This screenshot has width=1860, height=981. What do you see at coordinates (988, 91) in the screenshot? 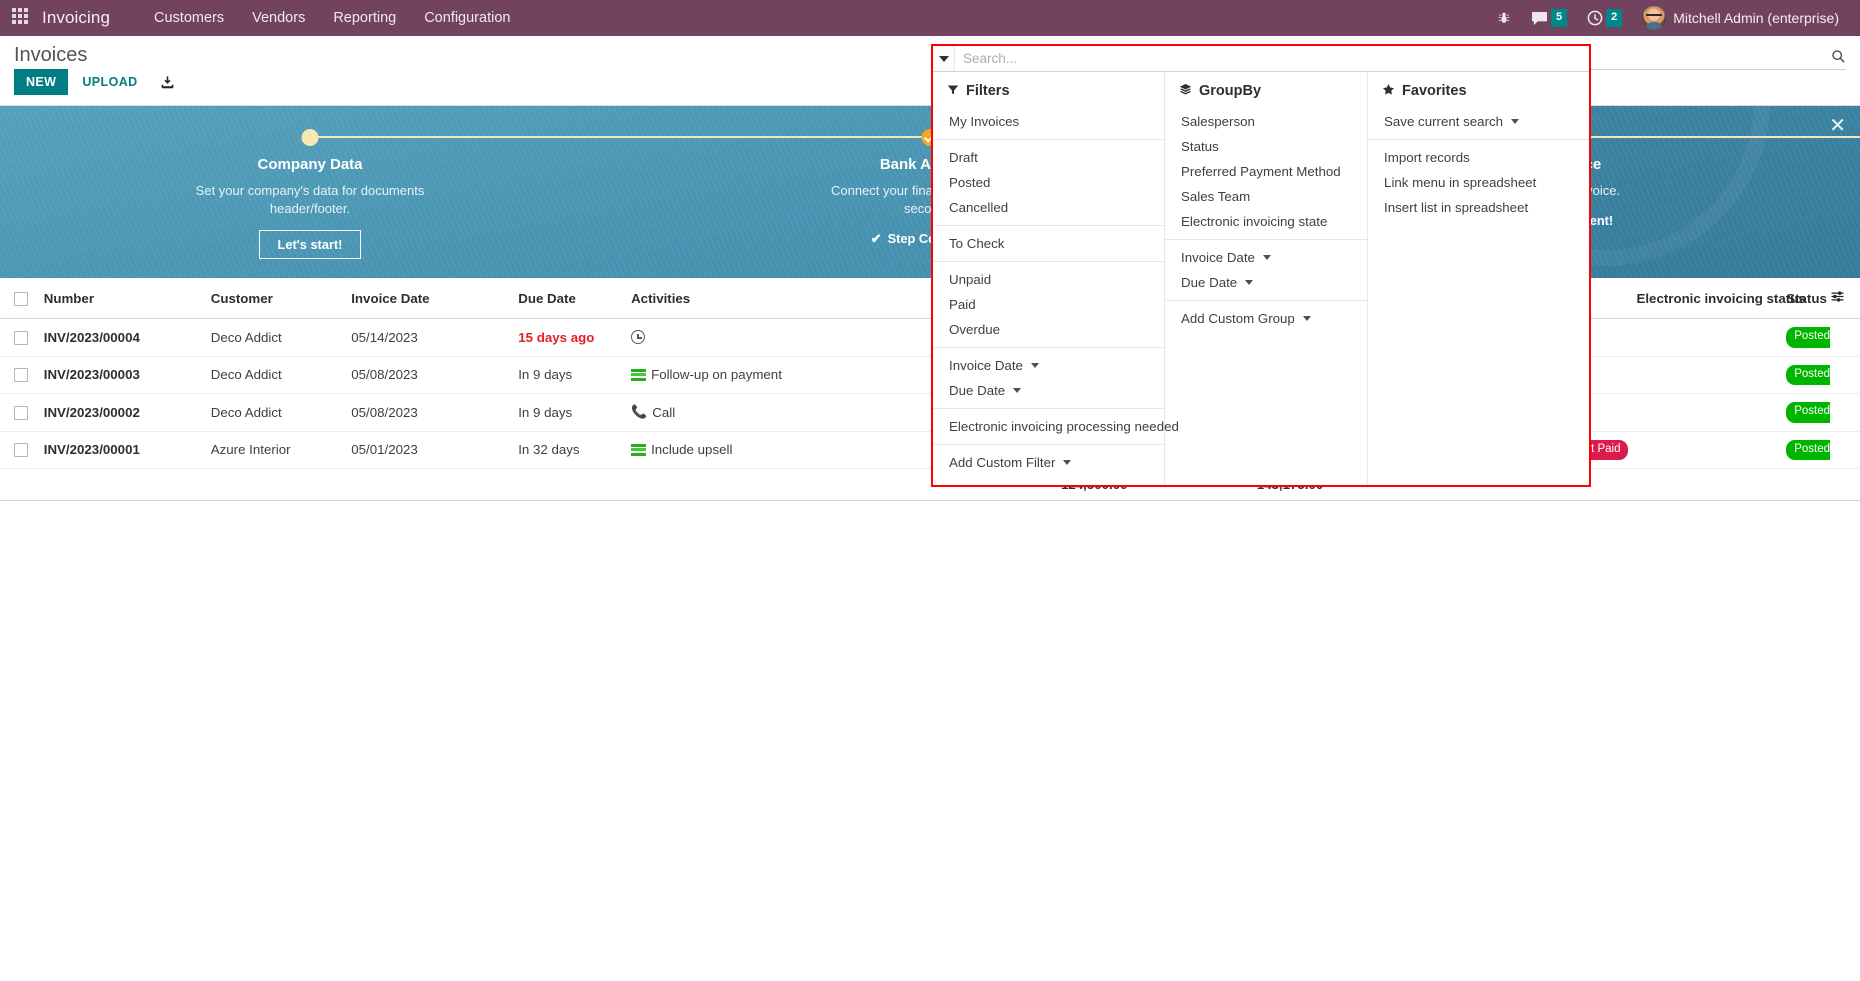
I see `filters-heading-label: Filters` at bounding box center [988, 91].